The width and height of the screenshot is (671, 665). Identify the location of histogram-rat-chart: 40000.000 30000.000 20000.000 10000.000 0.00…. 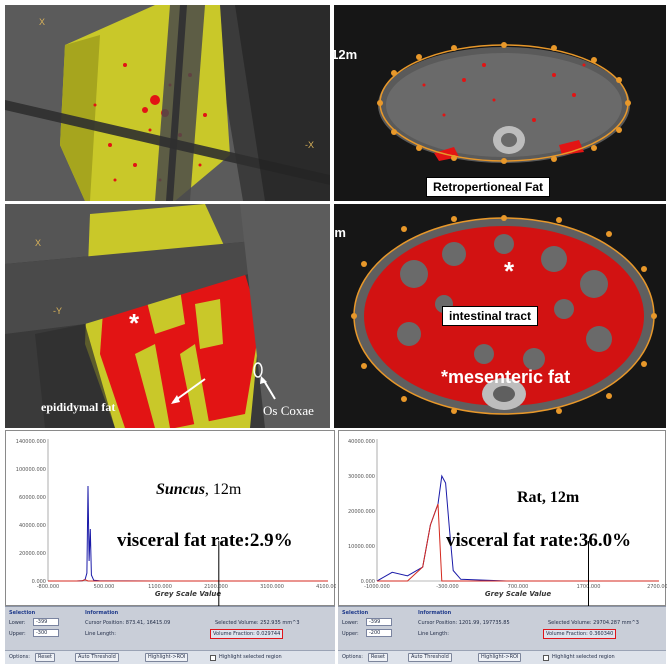
(507, 523).